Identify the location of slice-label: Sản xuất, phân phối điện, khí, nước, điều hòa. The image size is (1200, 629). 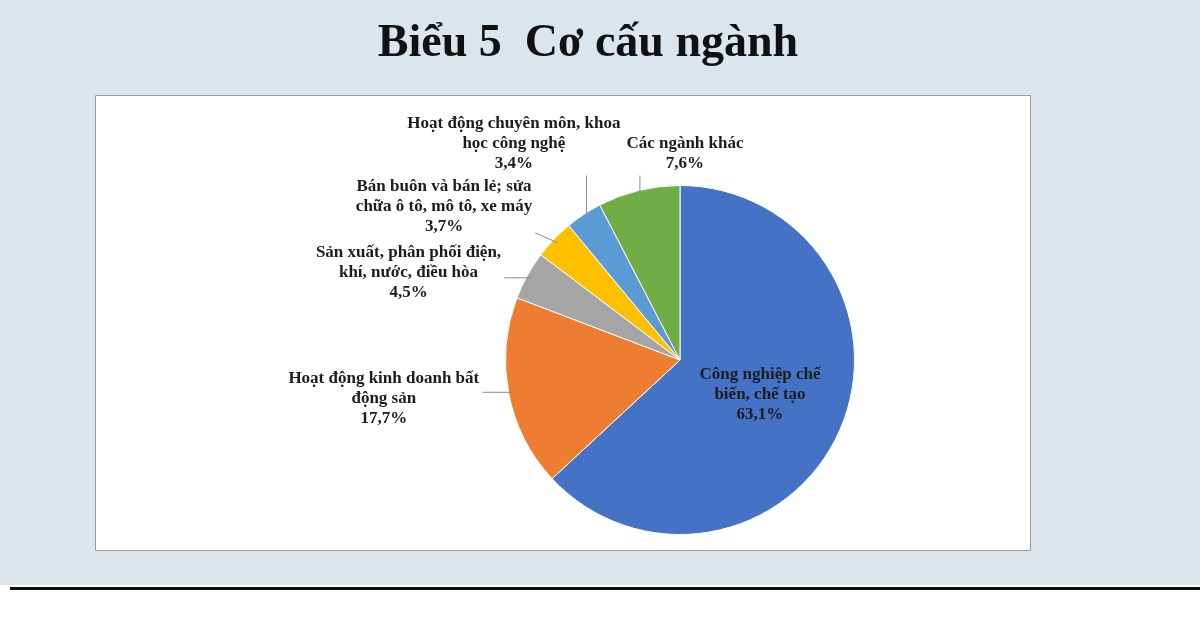
(408, 262).